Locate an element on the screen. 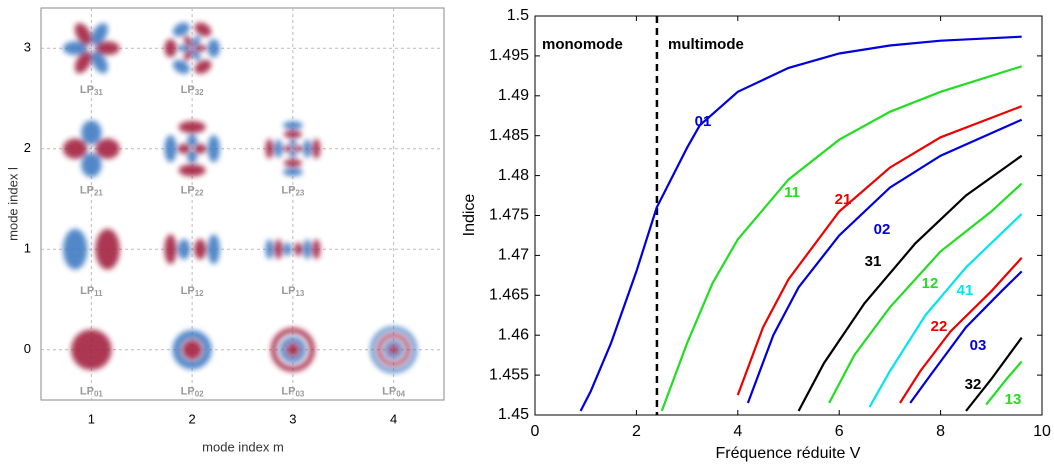  x-tick-label: 10 is located at coordinates (1042, 431).